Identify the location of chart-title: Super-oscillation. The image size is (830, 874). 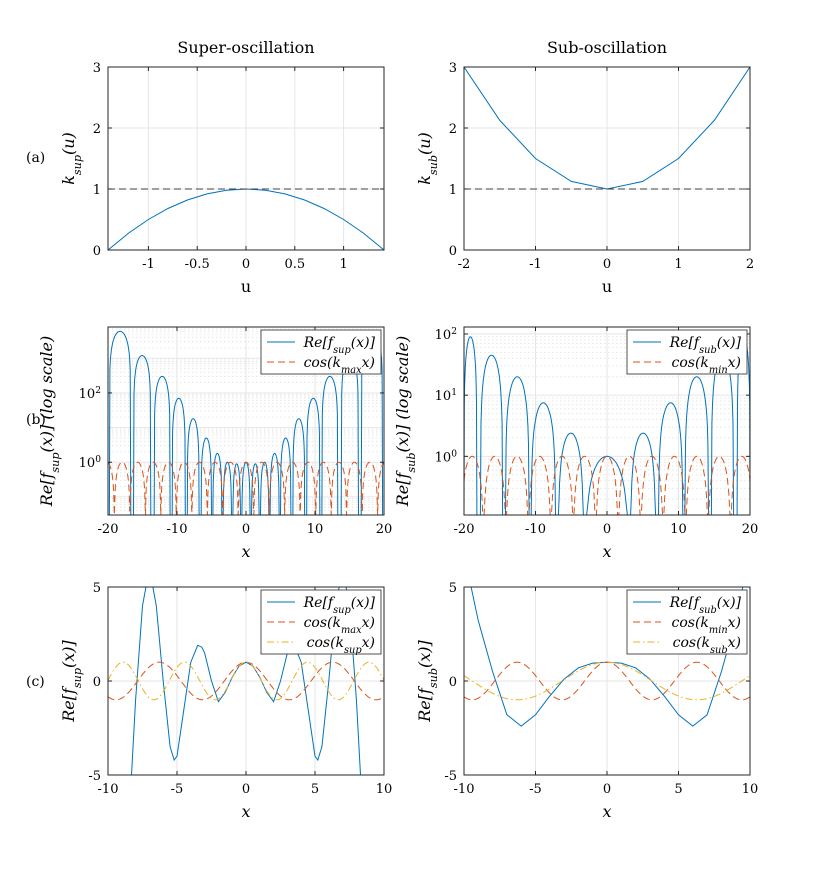
(245, 47).